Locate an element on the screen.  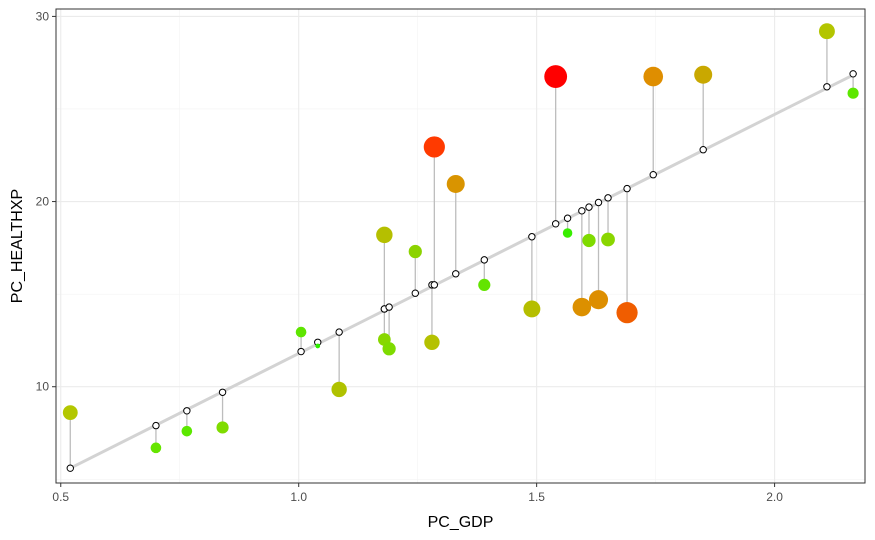
x-tick-label: 0.5 is located at coordinates (60, 497).